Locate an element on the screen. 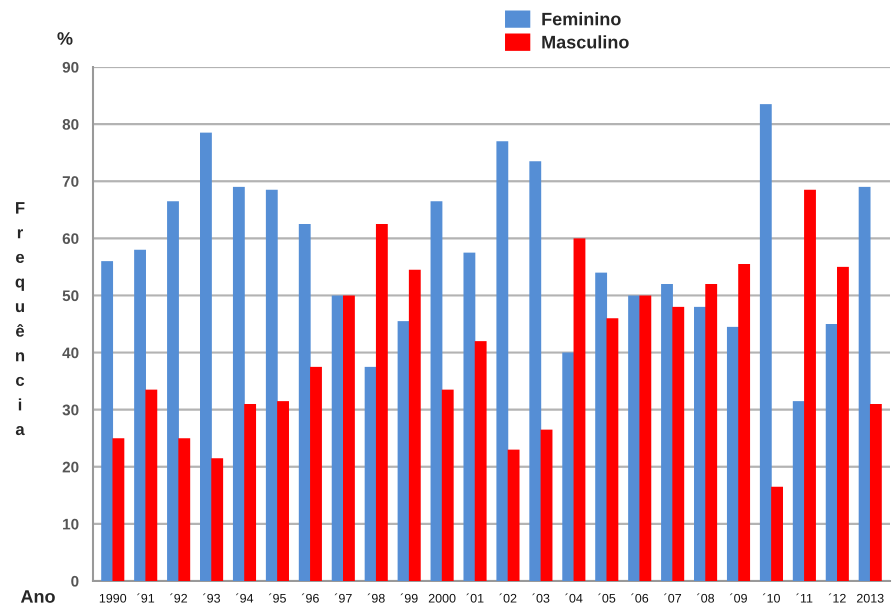  x-tick-label: ´99 is located at coordinates (409, 598).